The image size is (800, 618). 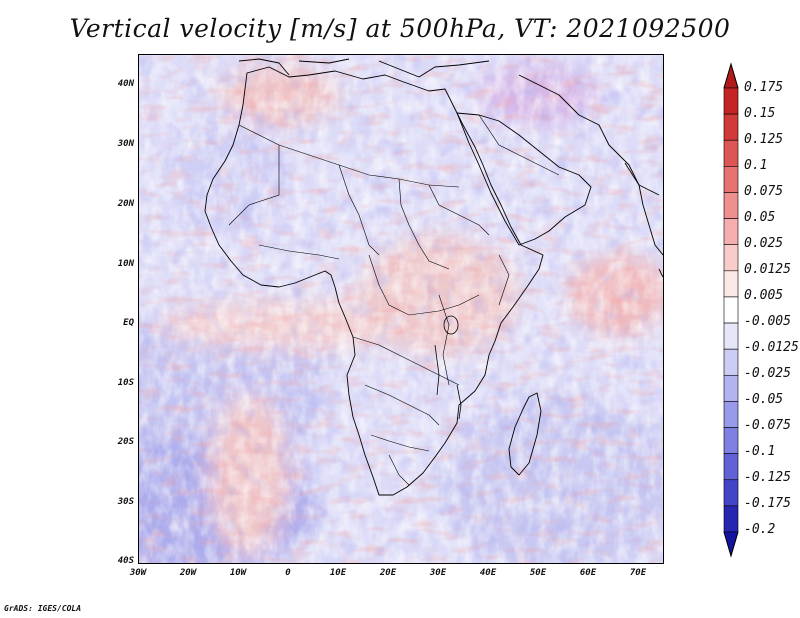 I want to click on lon-label-0: 0, so click(x=288, y=573).